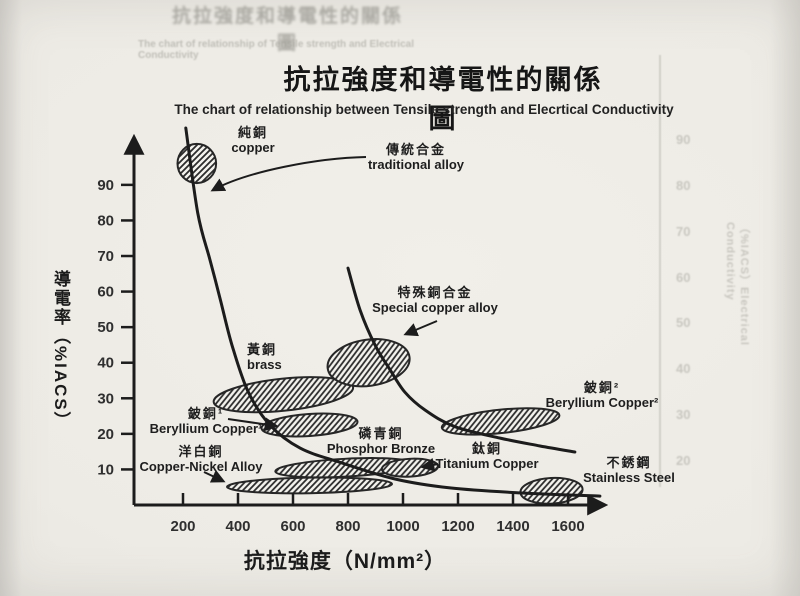 Image resolution: width=800 pixels, height=596 pixels. I want to click on x-tick-label-1400: 1400, so click(512, 526).